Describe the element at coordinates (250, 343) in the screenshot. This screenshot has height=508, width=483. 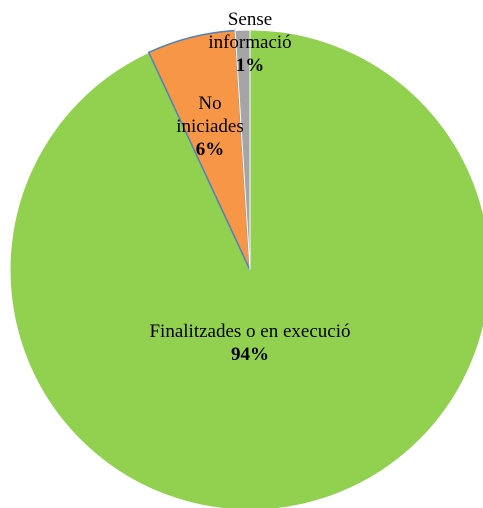
I see `slice-label: Finalitzades o en execució 94%` at that location.